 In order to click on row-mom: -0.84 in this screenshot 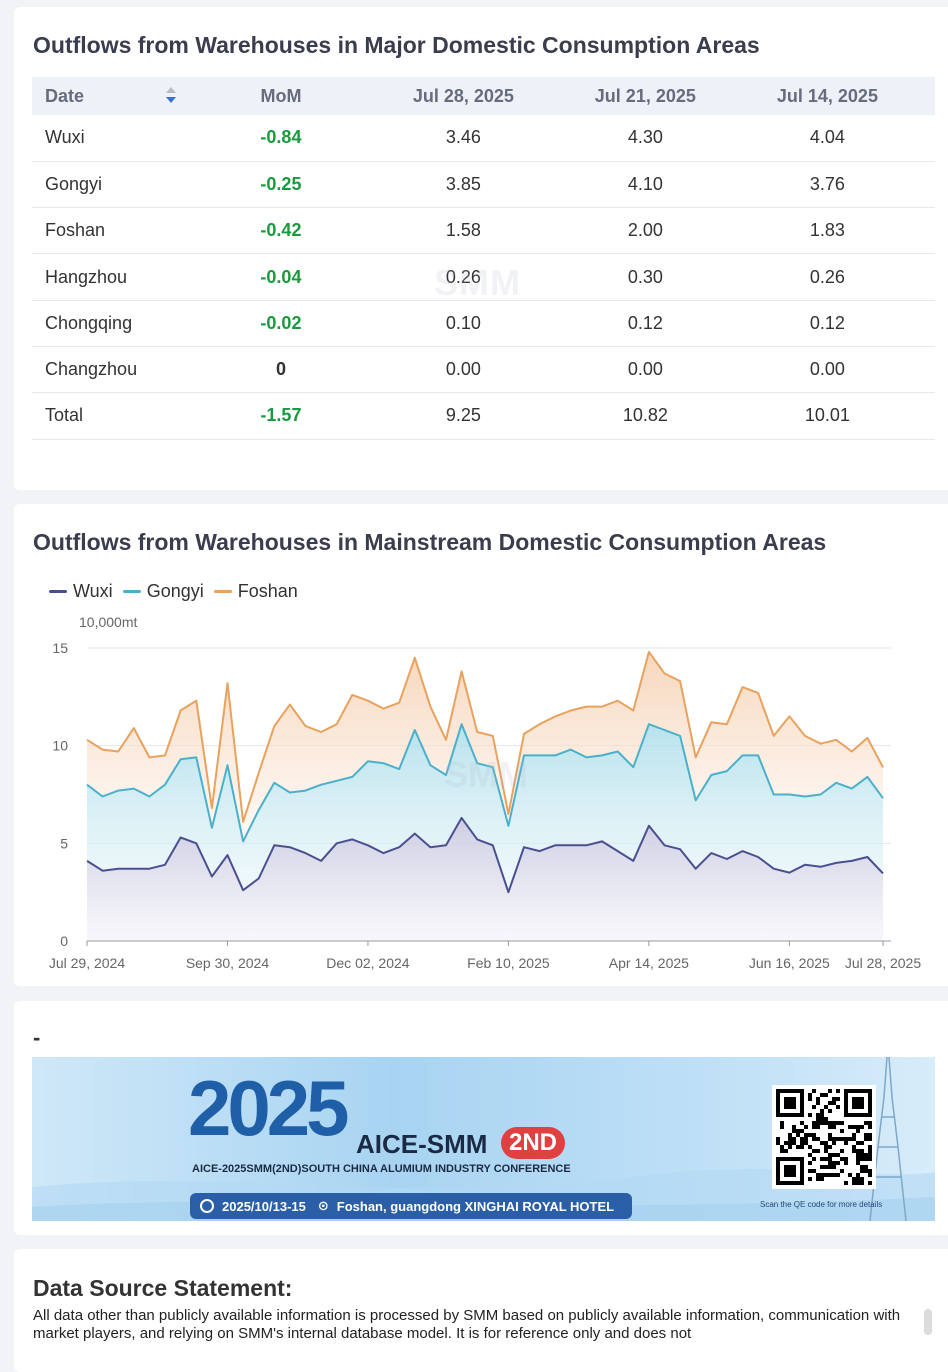, I will do `click(281, 138)`.